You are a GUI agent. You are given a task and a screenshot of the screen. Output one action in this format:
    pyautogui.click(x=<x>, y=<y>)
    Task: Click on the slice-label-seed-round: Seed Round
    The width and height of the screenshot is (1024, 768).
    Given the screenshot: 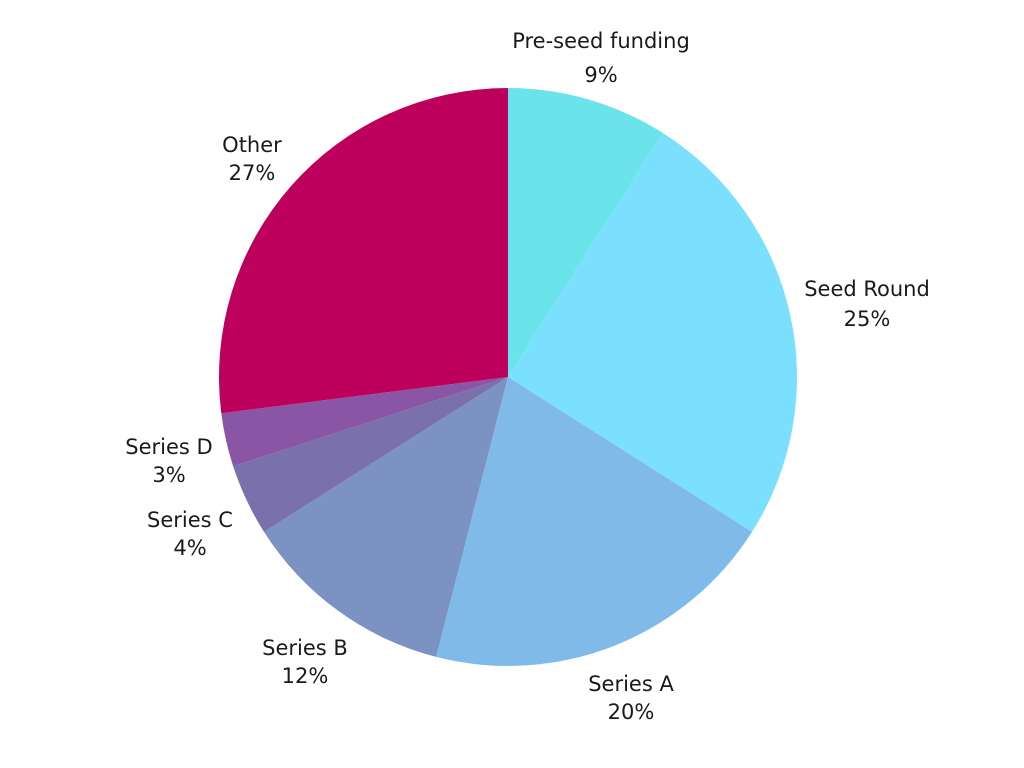 What is the action you would take?
    pyautogui.click(x=867, y=289)
    